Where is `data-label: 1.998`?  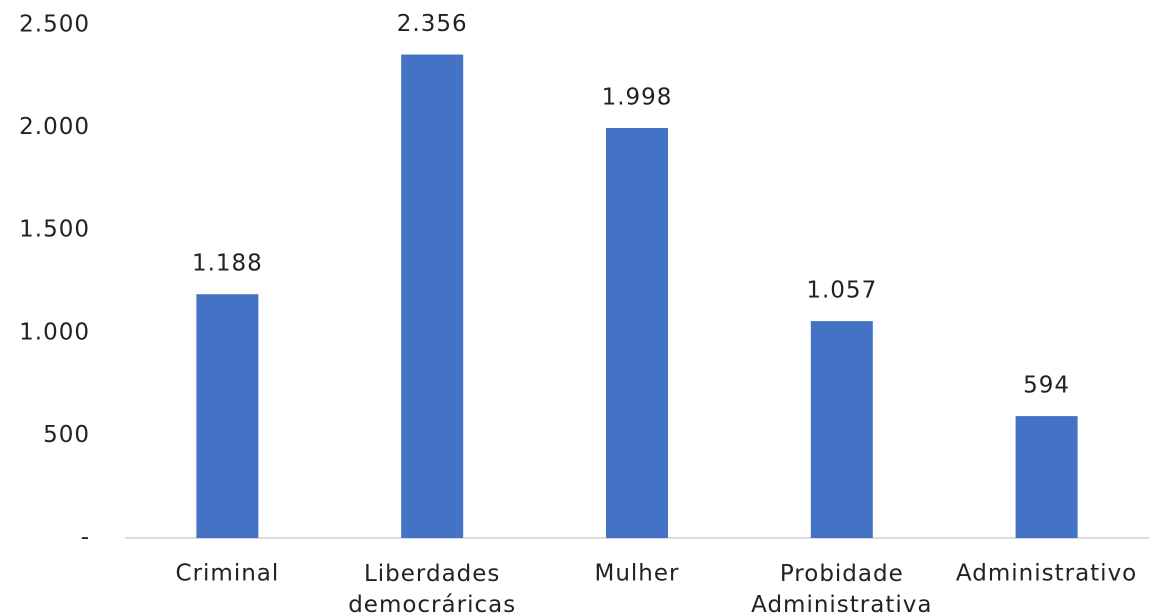
data-label: 1.998 is located at coordinates (637, 98).